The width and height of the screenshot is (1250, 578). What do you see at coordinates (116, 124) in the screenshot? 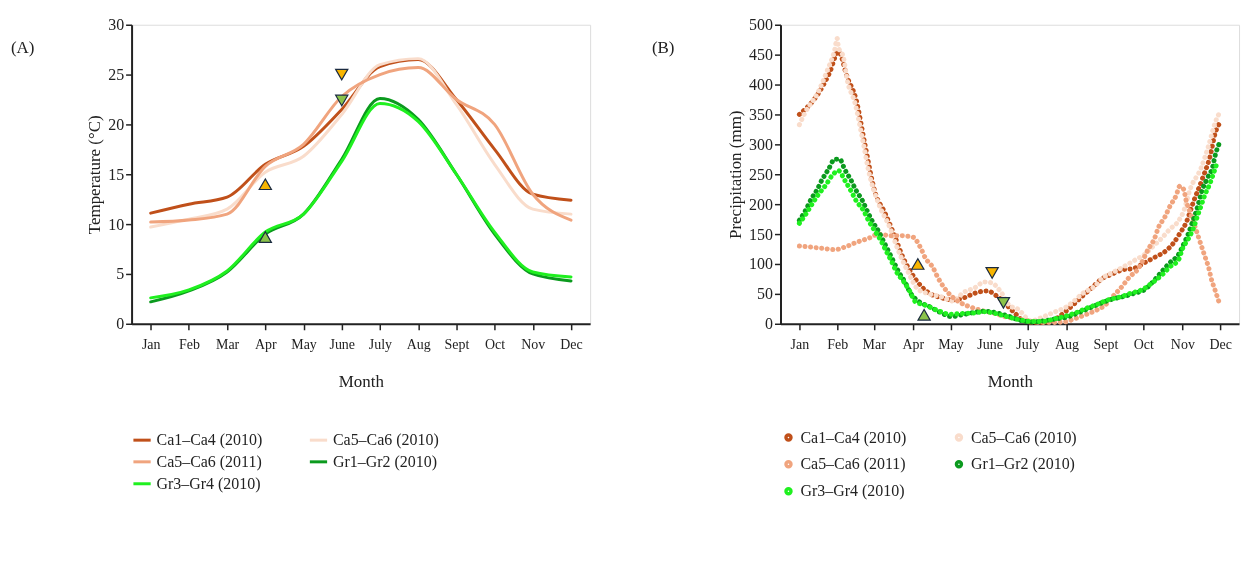
I see `y-tick-label: 20` at bounding box center [116, 124].